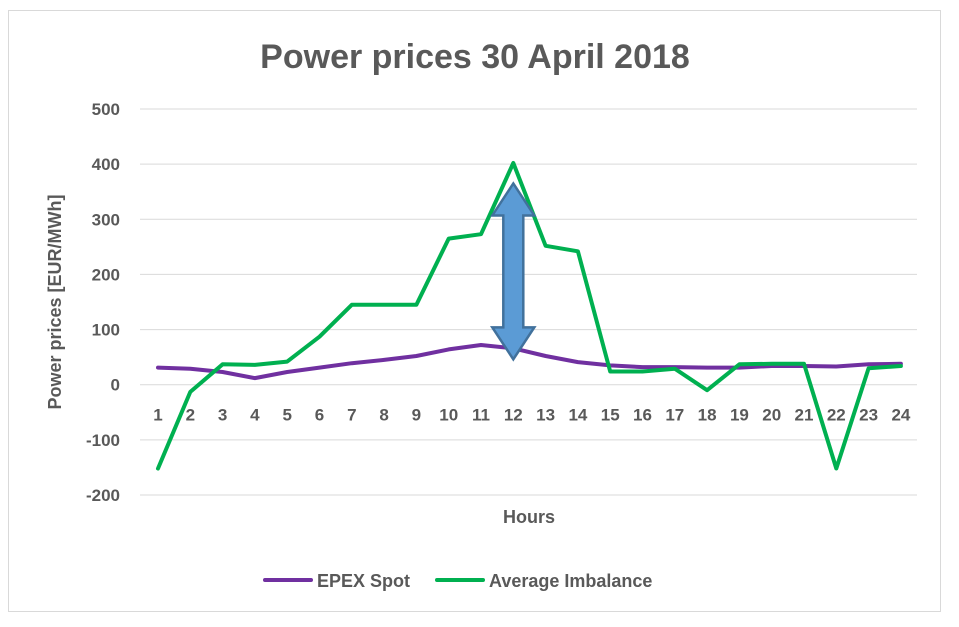  Describe the element at coordinates (103, 302) in the screenshot. I see `y-axis-ticks: -200 -100 0 100 200 300 400 500` at that location.